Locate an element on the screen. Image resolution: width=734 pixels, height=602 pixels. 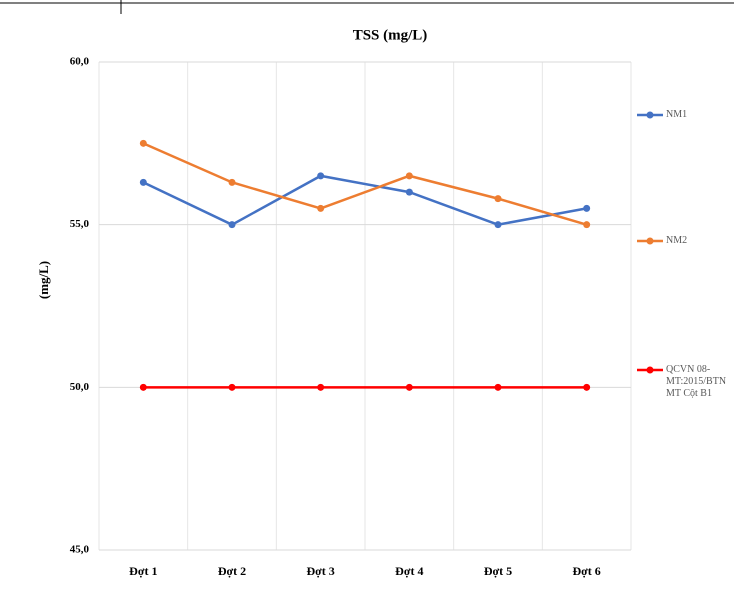
legend-label: NM1 is located at coordinates (677, 114).